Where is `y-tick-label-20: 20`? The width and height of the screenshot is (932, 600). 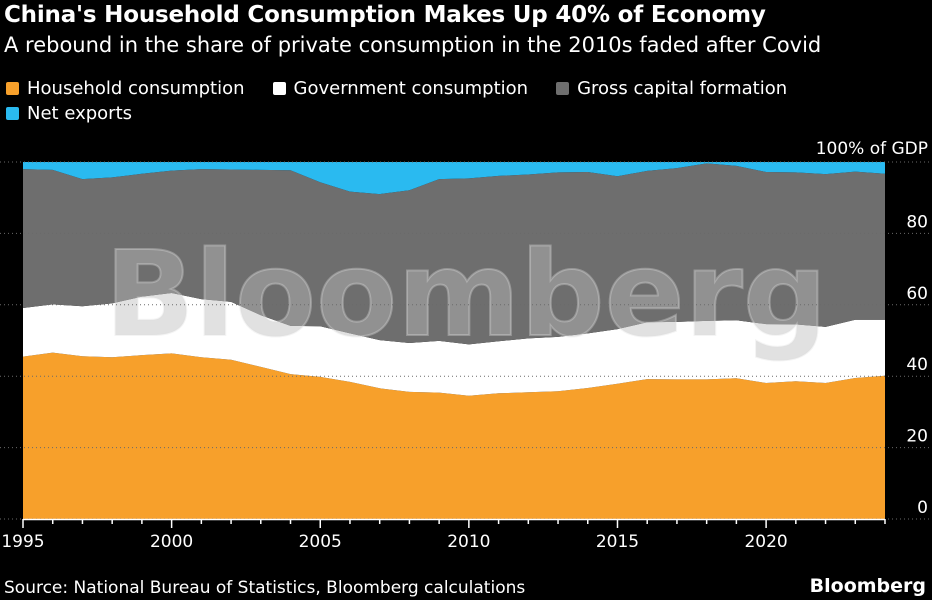 y-tick-label-20: 20 is located at coordinates (917, 437).